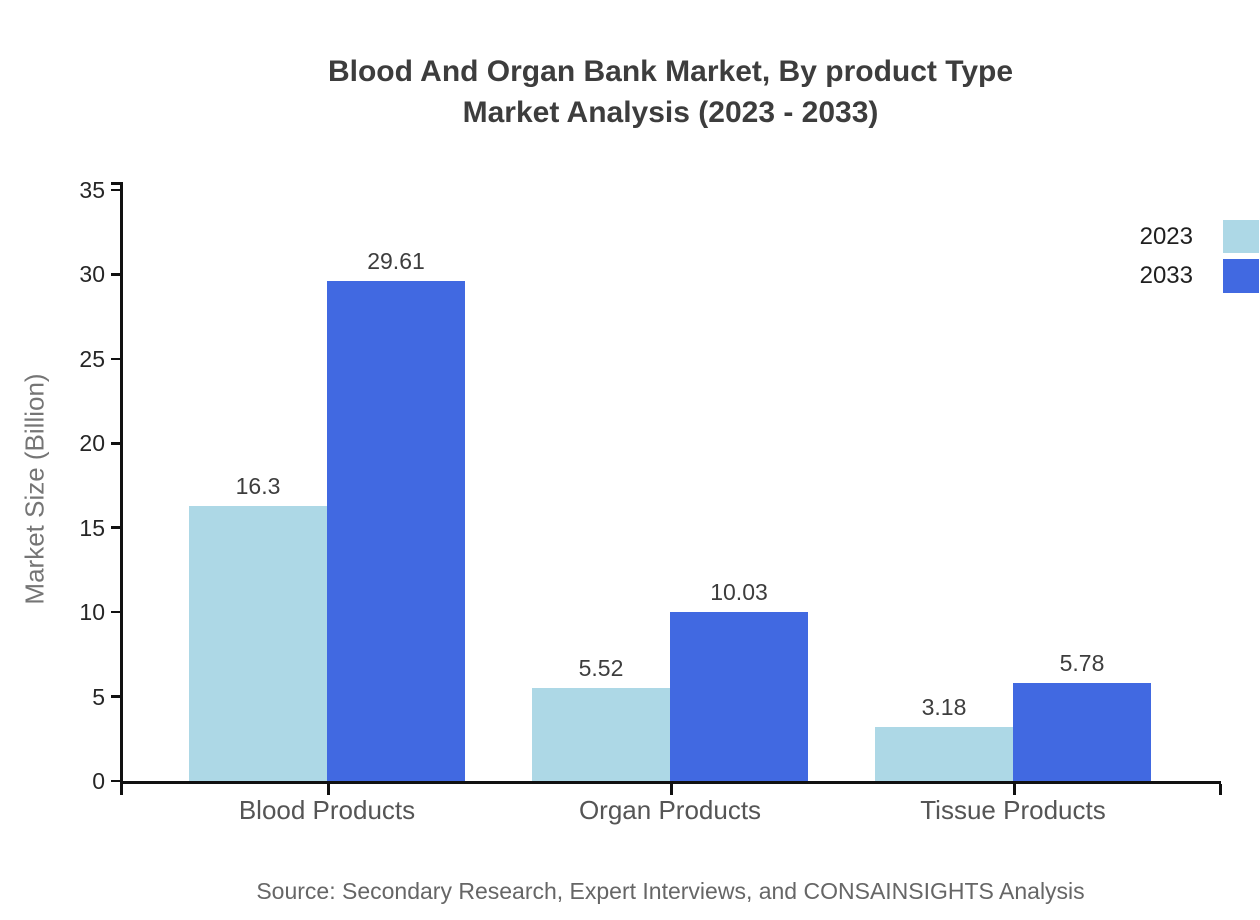 This screenshot has height=920, width=1260. I want to click on x-axis-line, so click(670, 782).